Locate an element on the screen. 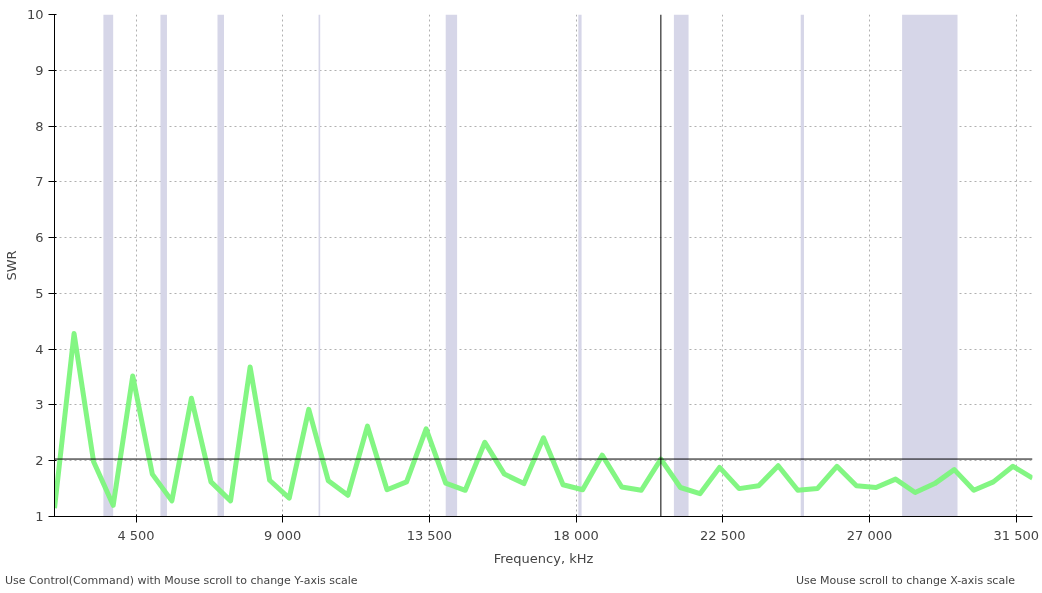 The width and height of the screenshot is (1042, 593). y-axis-title: SWR is located at coordinates (11, 265).